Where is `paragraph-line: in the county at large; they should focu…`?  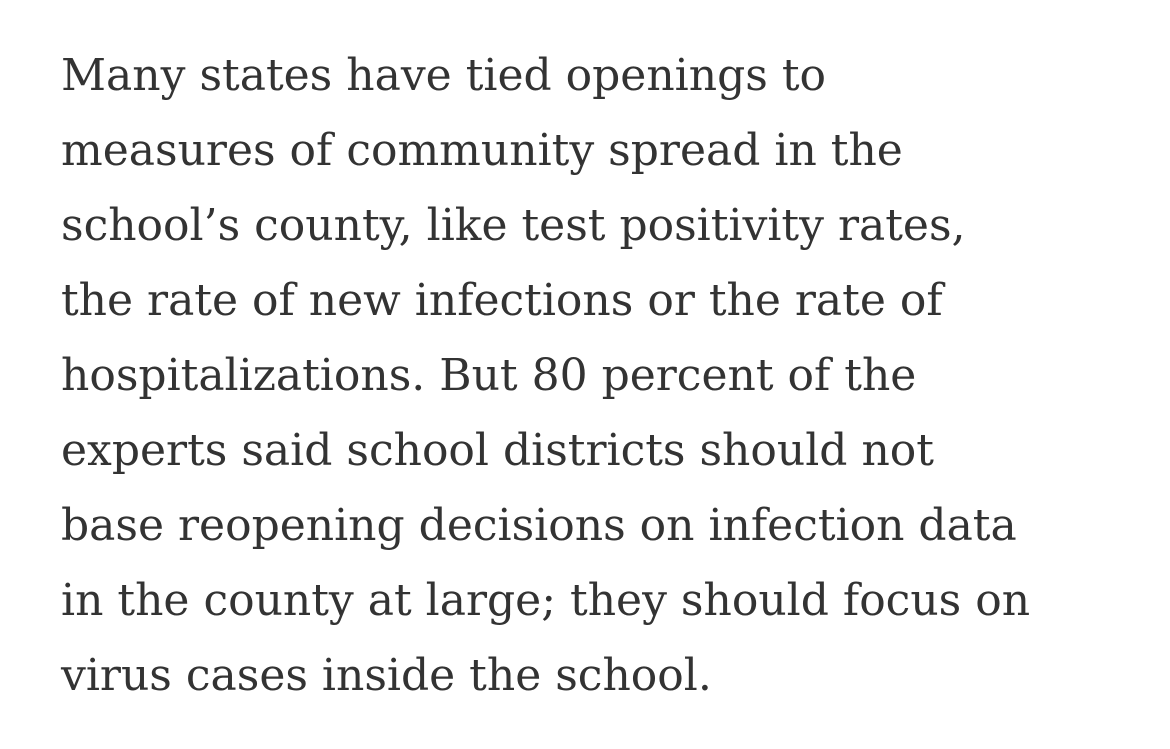
paragraph-line: in the county at large; they should focu… is located at coordinates (546, 600).